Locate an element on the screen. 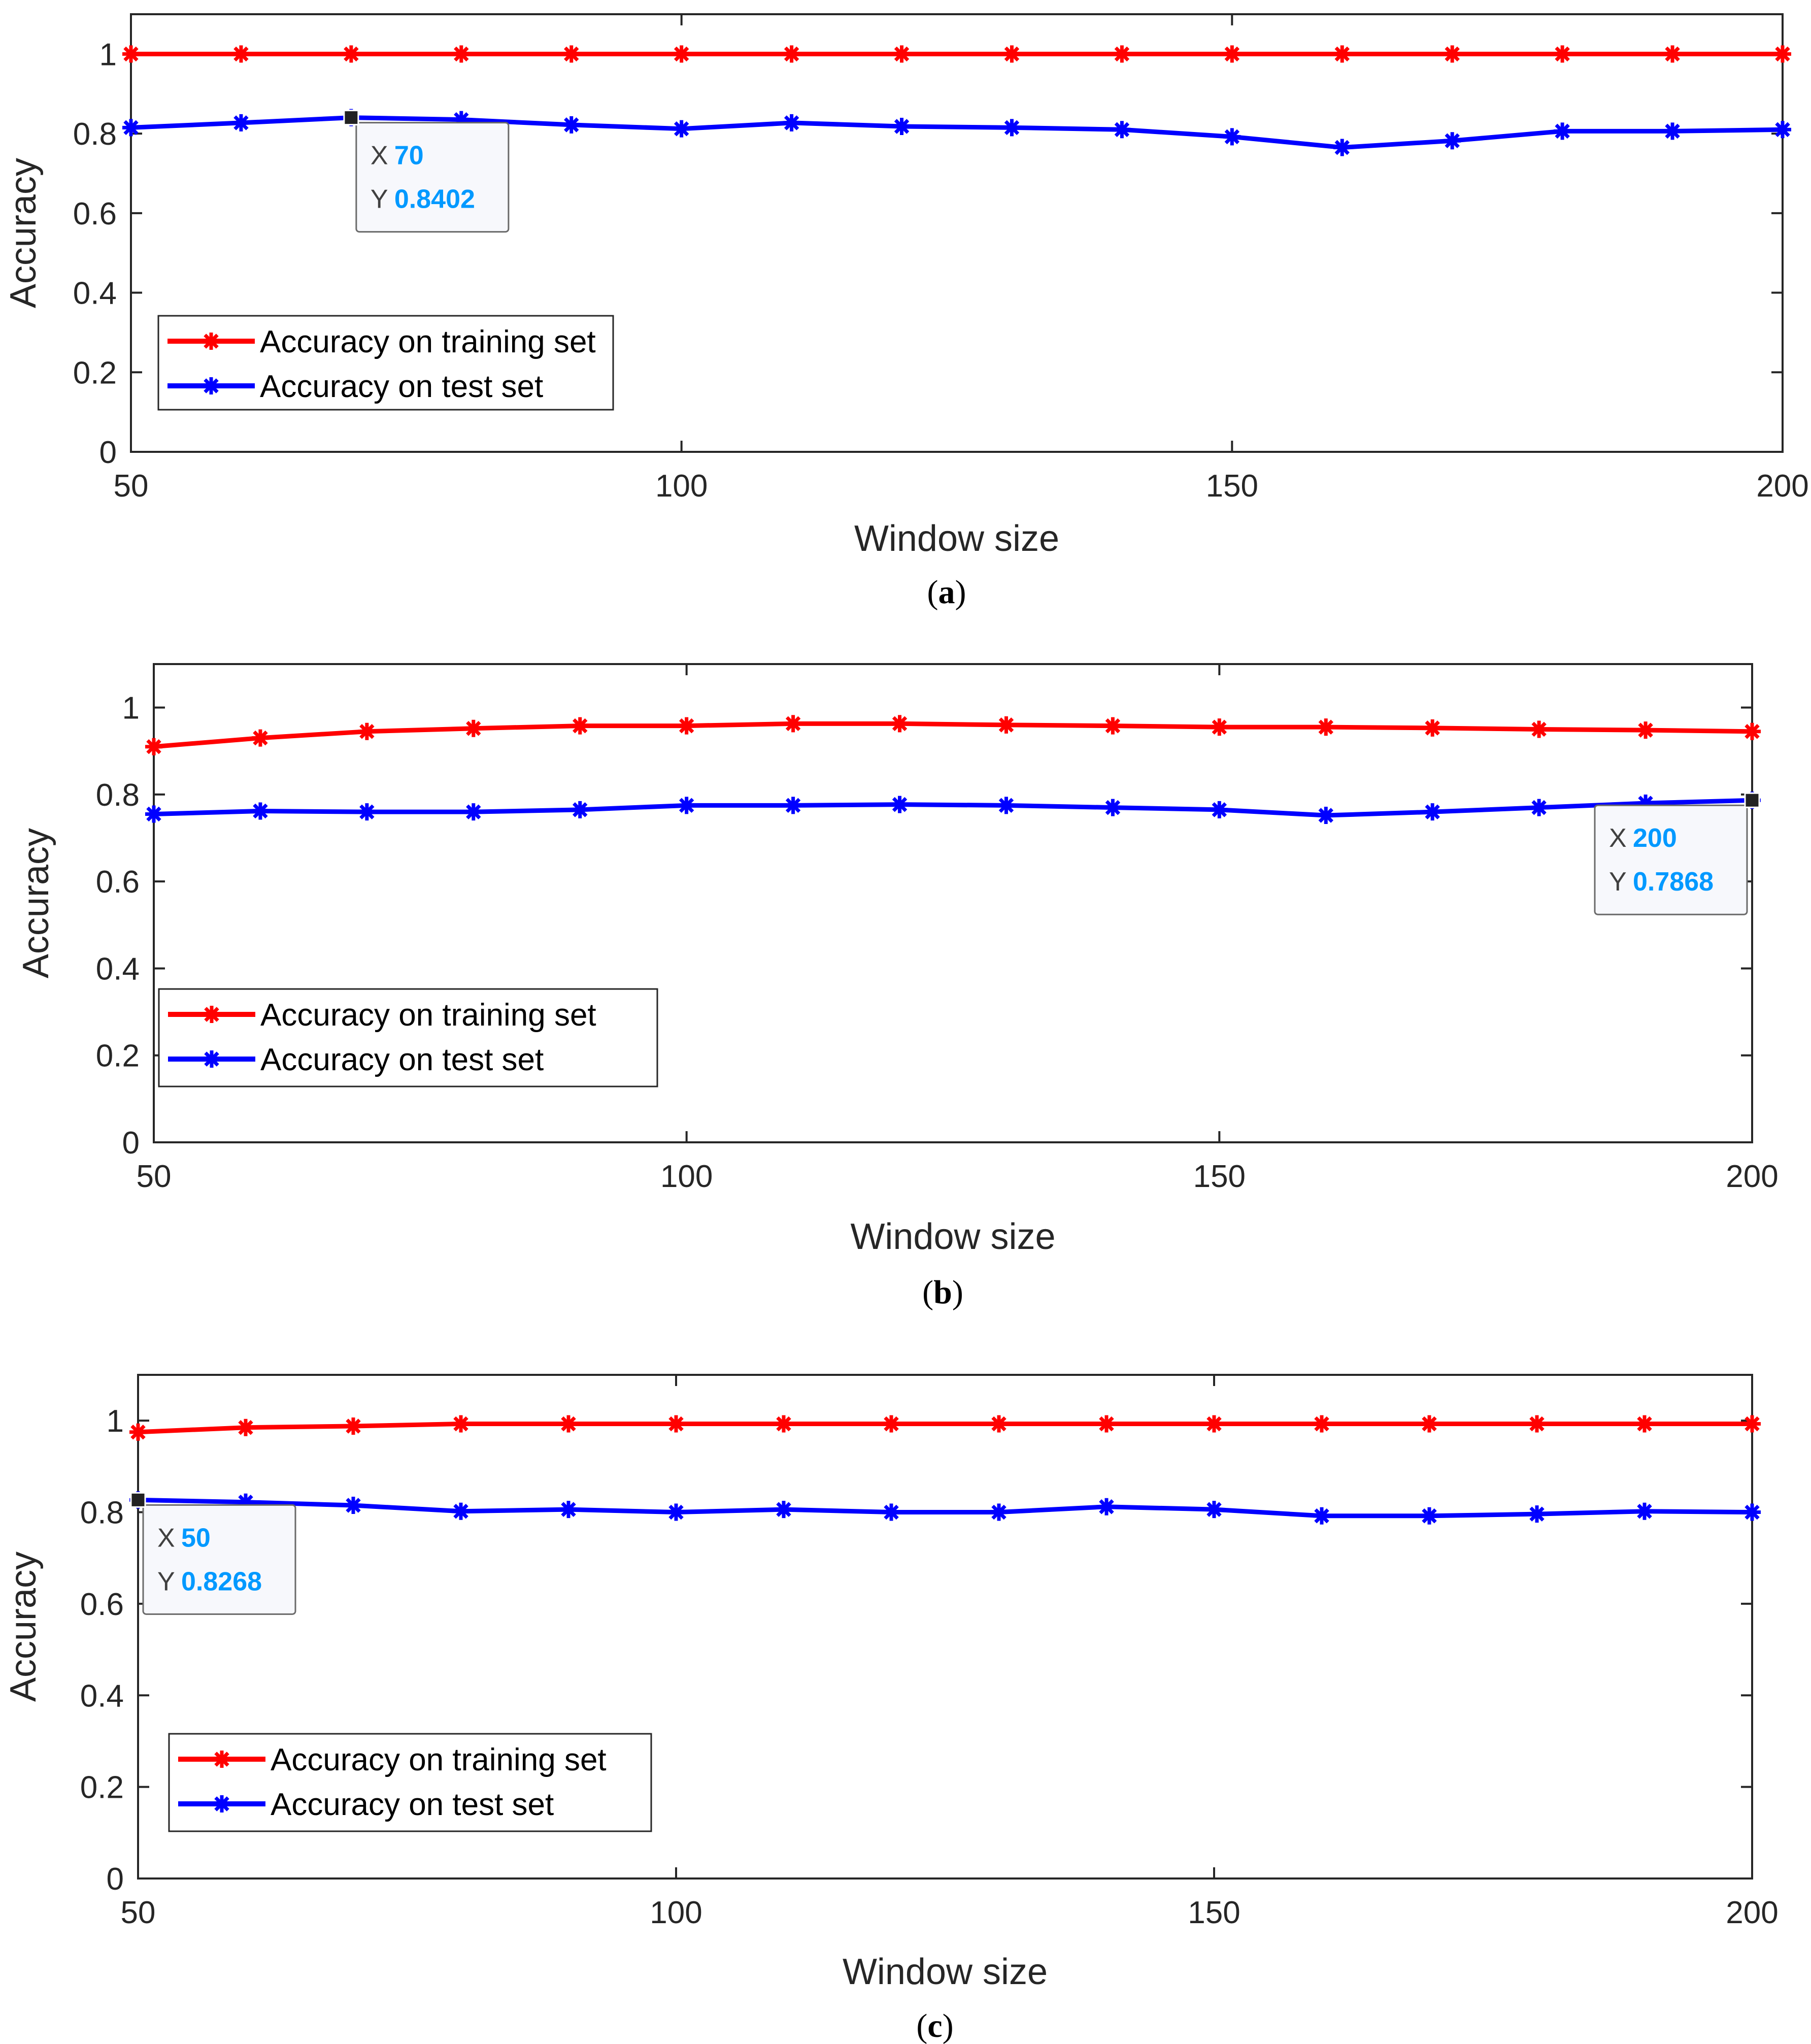 Image resolution: width=1811 pixels, height=2044 pixels. panel-caption: (b) is located at coordinates (942, 1292).